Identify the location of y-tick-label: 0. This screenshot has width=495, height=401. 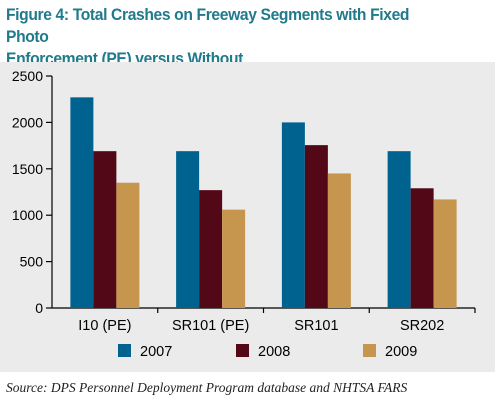
(39, 308).